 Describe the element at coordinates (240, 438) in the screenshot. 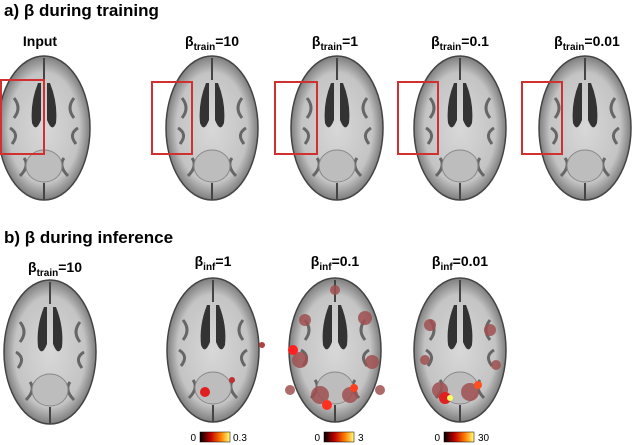

I see `colorbar-max: 0.3` at that location.